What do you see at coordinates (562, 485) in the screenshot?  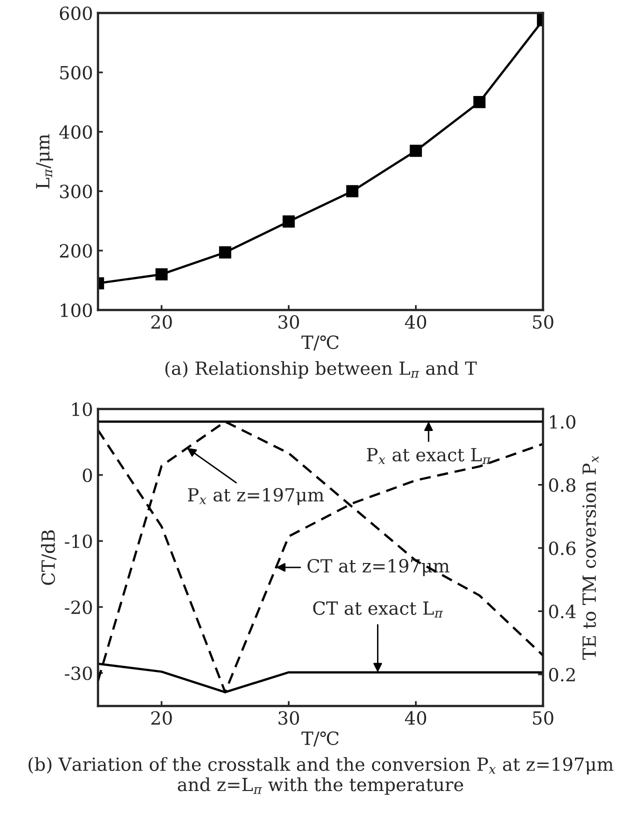 I see `y2-tick-label: 0.8` at bounding box center [562, 485].